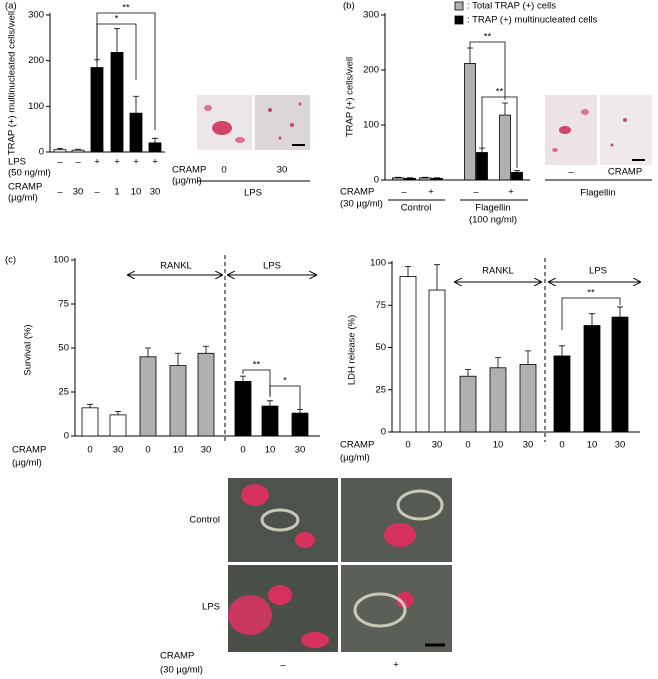 The image size is (658, 679). Describe the element at coordinates (253, 122) in the screenshot. I see `inset-images-a` at that location.